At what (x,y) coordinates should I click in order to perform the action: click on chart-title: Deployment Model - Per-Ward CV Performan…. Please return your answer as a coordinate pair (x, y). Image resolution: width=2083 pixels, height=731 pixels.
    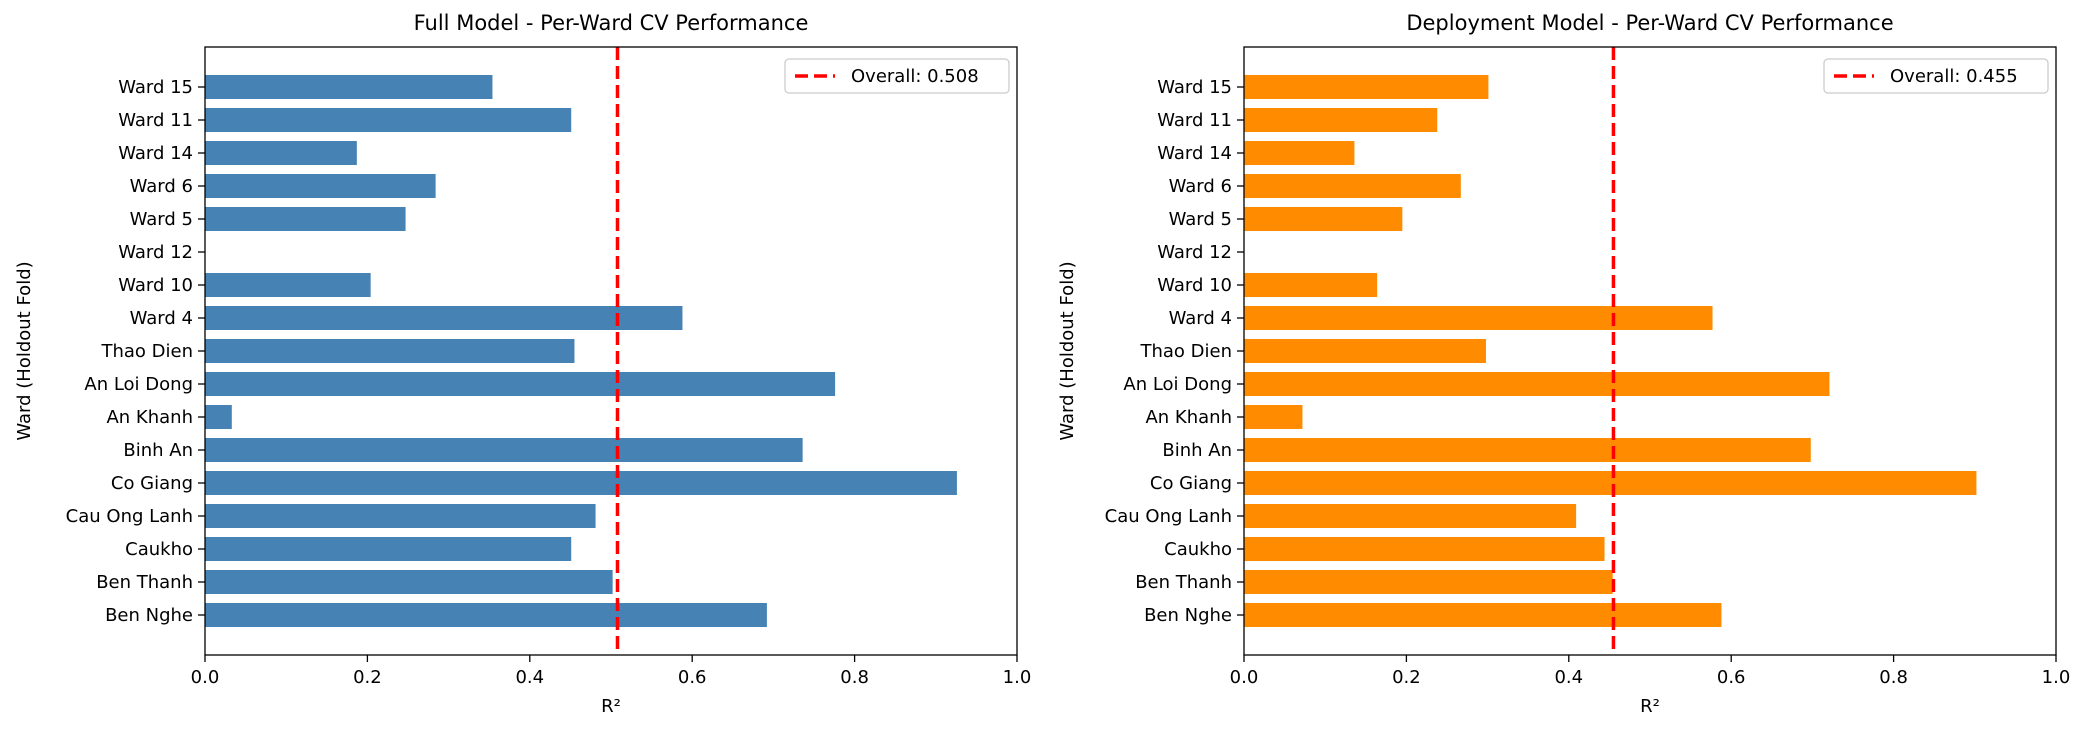
    Looking at the image, I should click on (1649, 23).